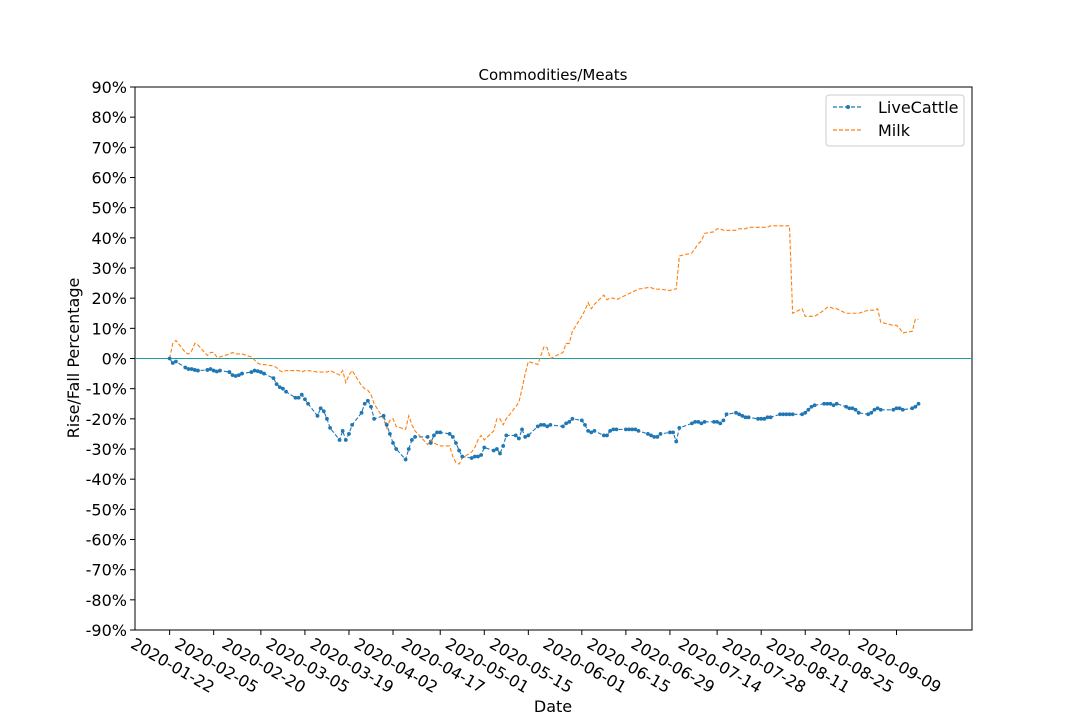  I want to click on y-tick-label: -70%, so click(106, 570).